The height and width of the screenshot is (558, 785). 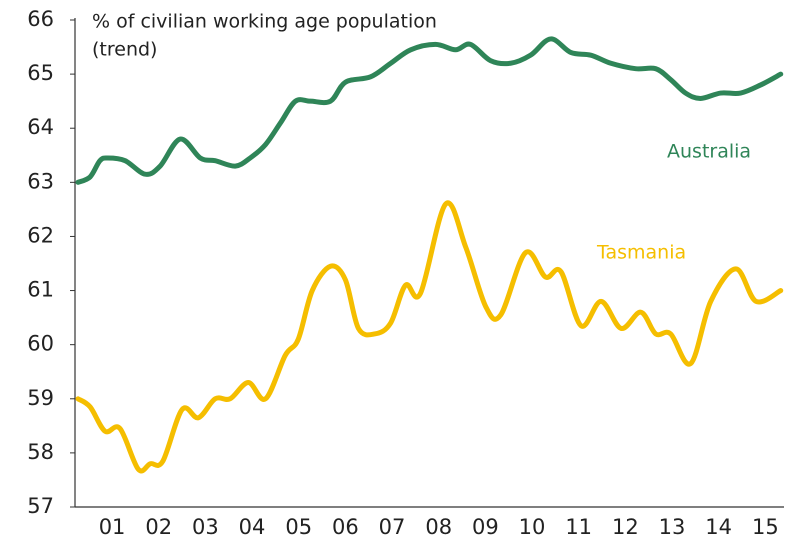 What do you see at coordinates (765, 527) in the screenshot?
I see `x-tick-label: 15` at bounding box center [765, 527].